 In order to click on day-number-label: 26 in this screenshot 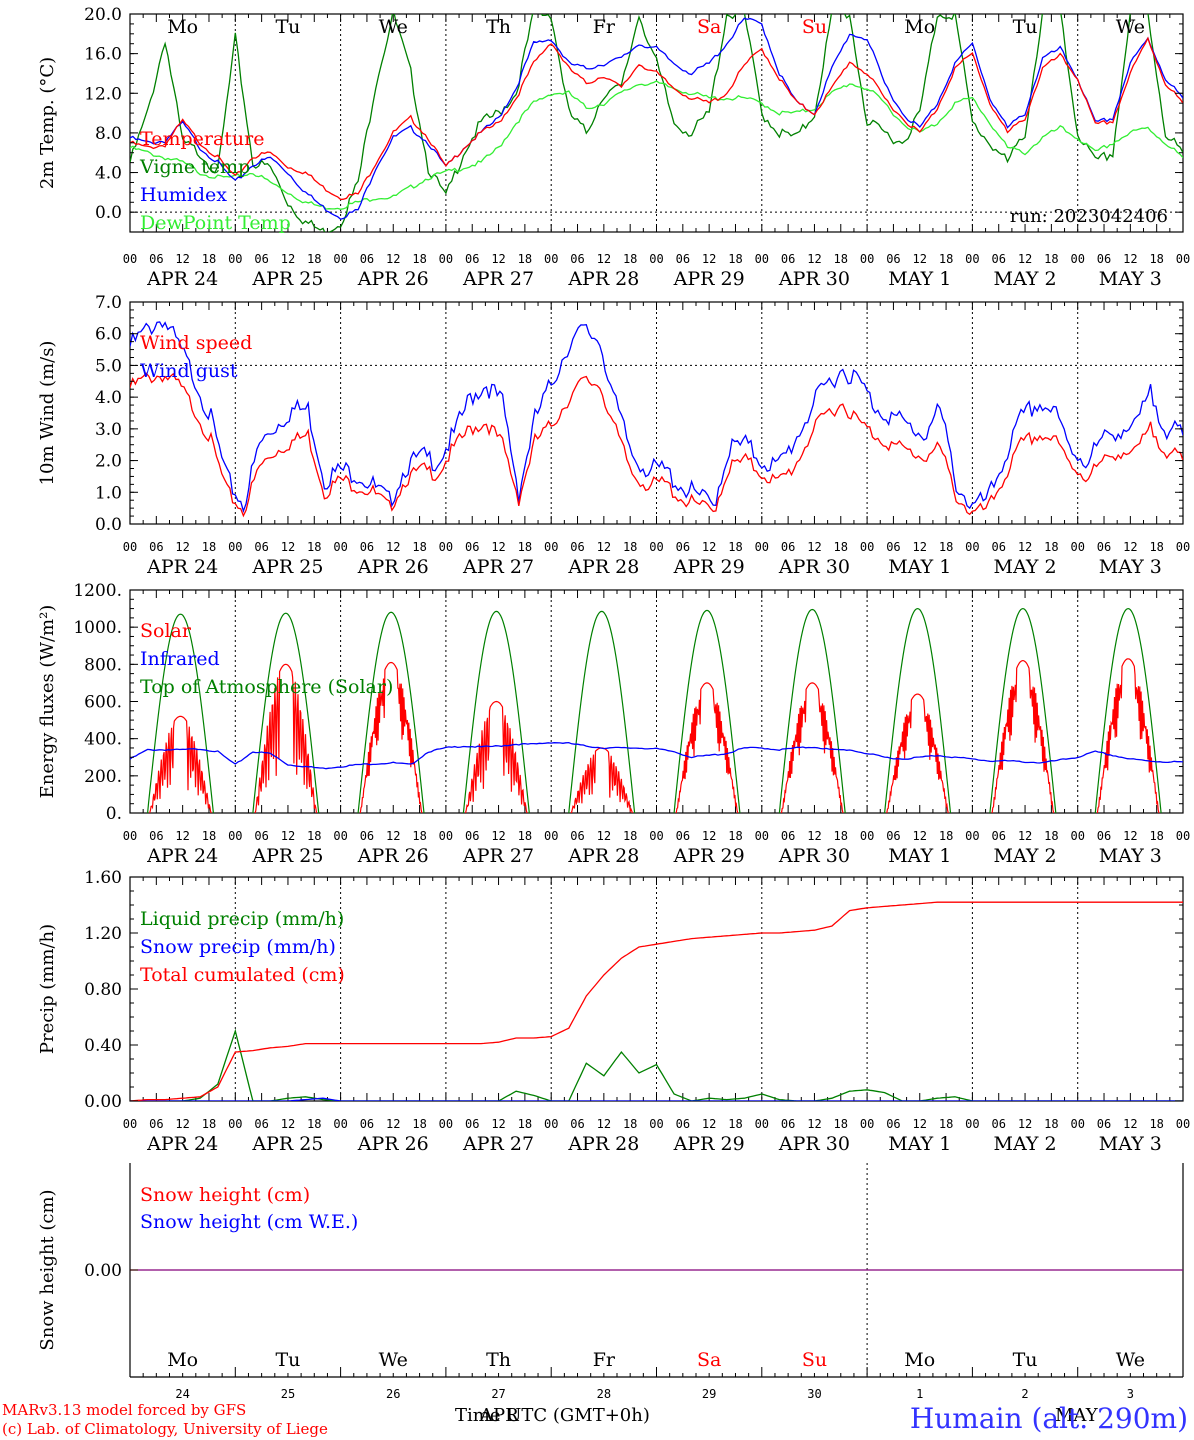, I will do `click(393, 1394)`.